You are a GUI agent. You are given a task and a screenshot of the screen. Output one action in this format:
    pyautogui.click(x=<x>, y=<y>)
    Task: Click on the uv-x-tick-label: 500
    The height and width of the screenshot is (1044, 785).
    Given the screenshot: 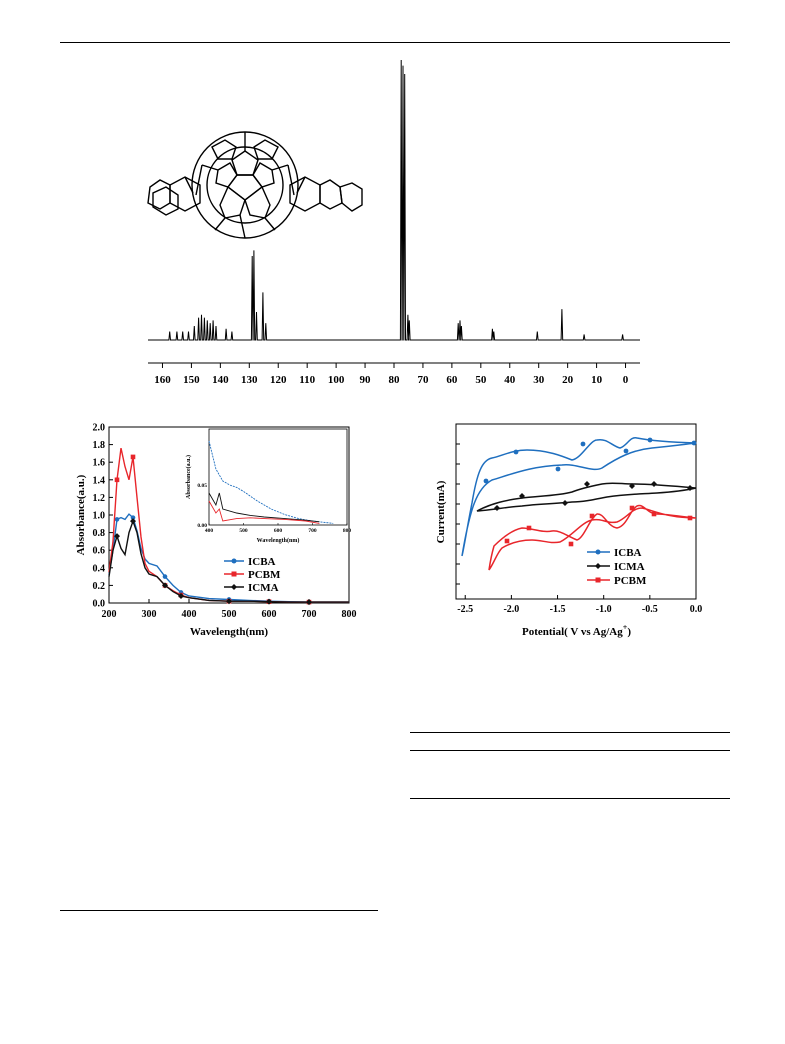 What is the action you would take?
    pyautogui.click(x=229, y=614)
    